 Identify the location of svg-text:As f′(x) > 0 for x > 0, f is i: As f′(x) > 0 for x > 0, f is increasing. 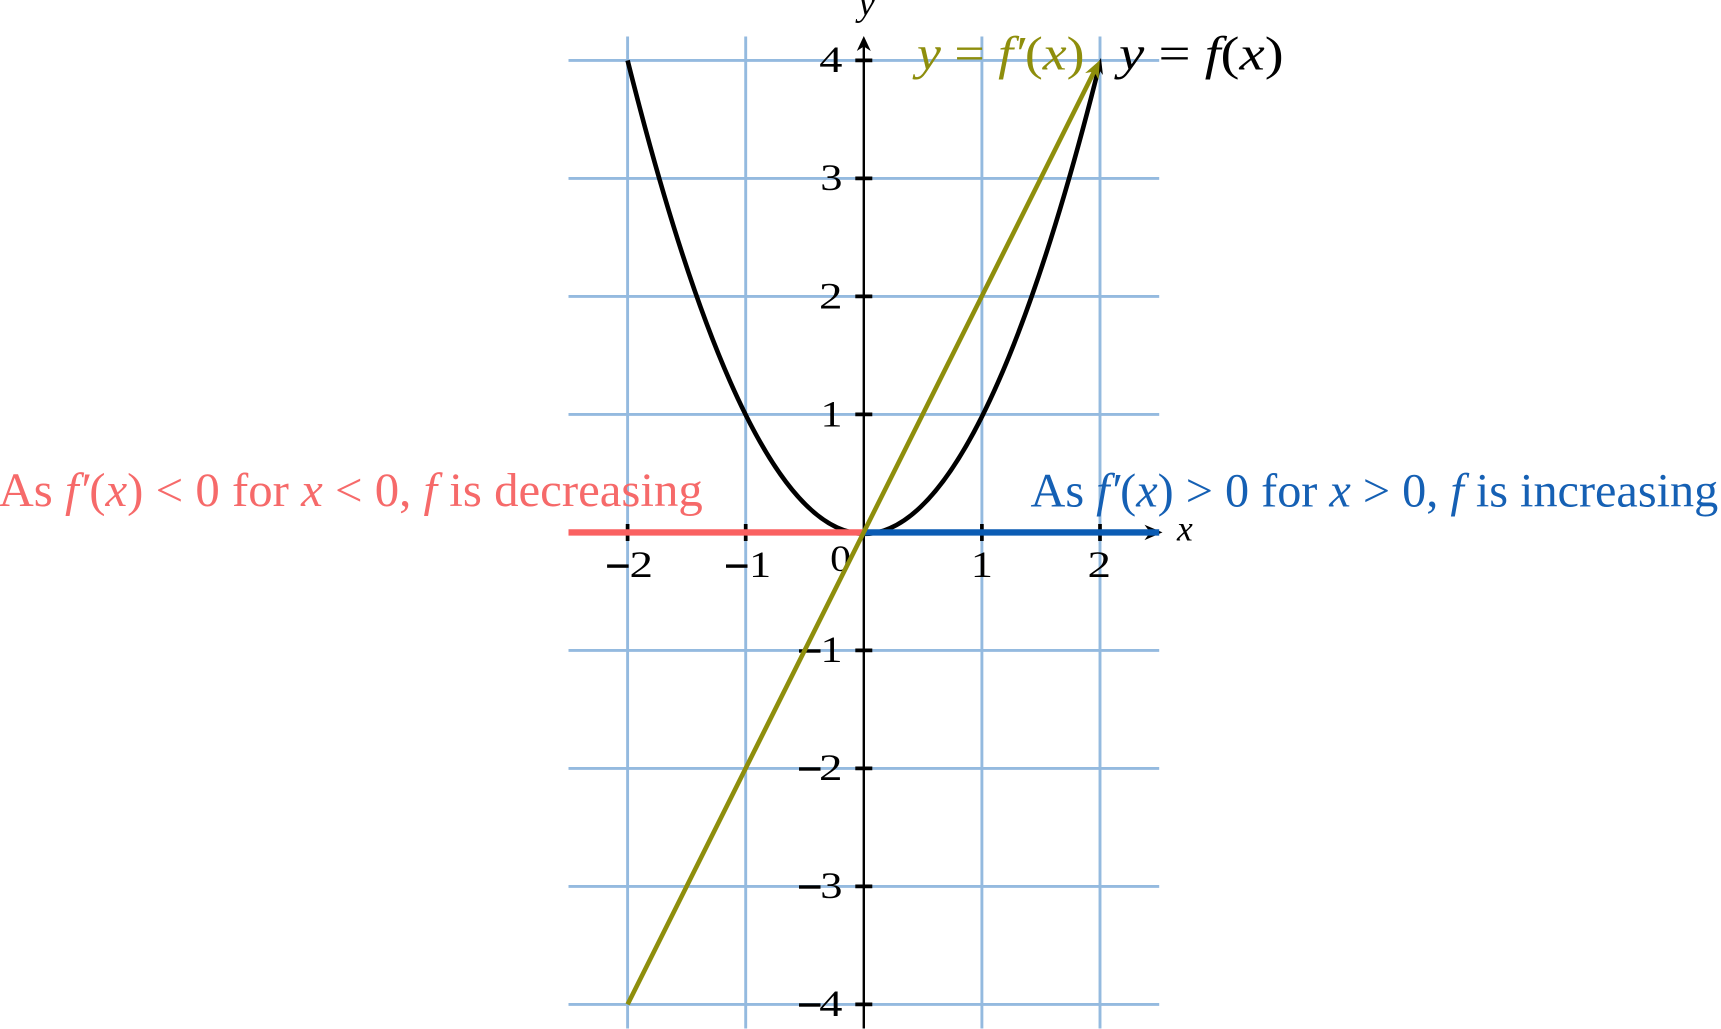
(1375, 491).